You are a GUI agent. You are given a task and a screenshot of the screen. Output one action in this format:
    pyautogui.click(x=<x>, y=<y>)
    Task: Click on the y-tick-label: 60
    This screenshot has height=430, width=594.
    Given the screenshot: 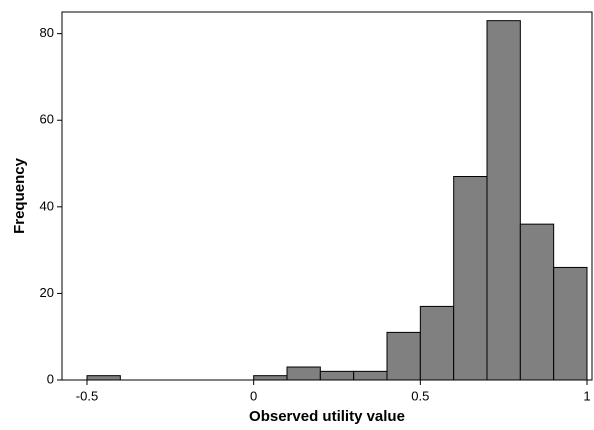 What is the action you would take?
    pyautogui.click(x=47, y=119)
    